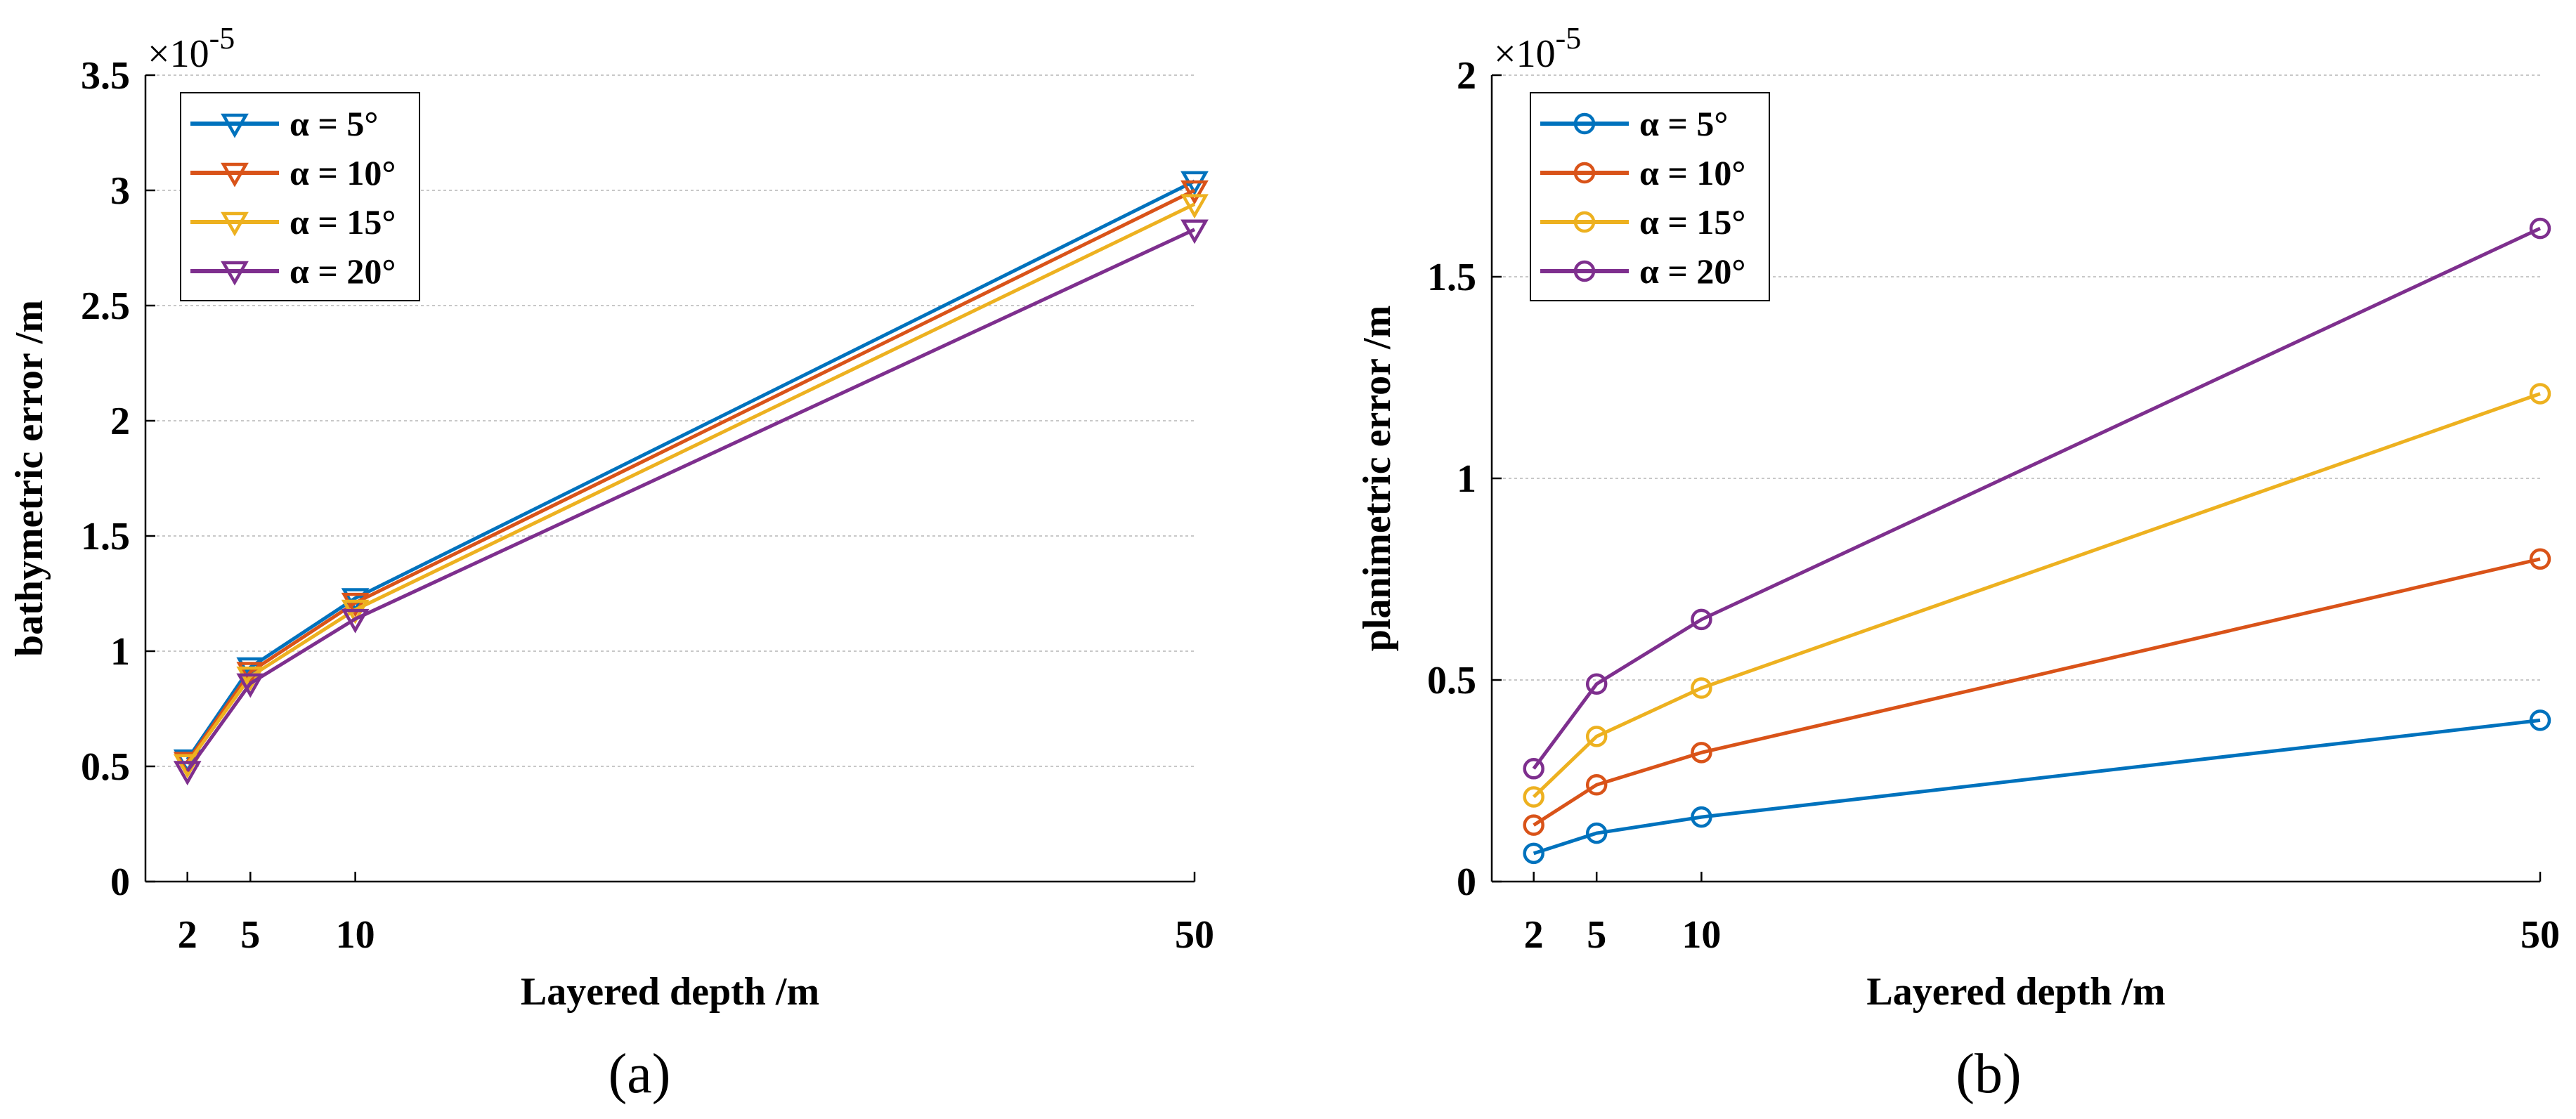 This screenshot has width=2576, height=1119. I want to click on panel-caption: (b), so click(1988, 1074).